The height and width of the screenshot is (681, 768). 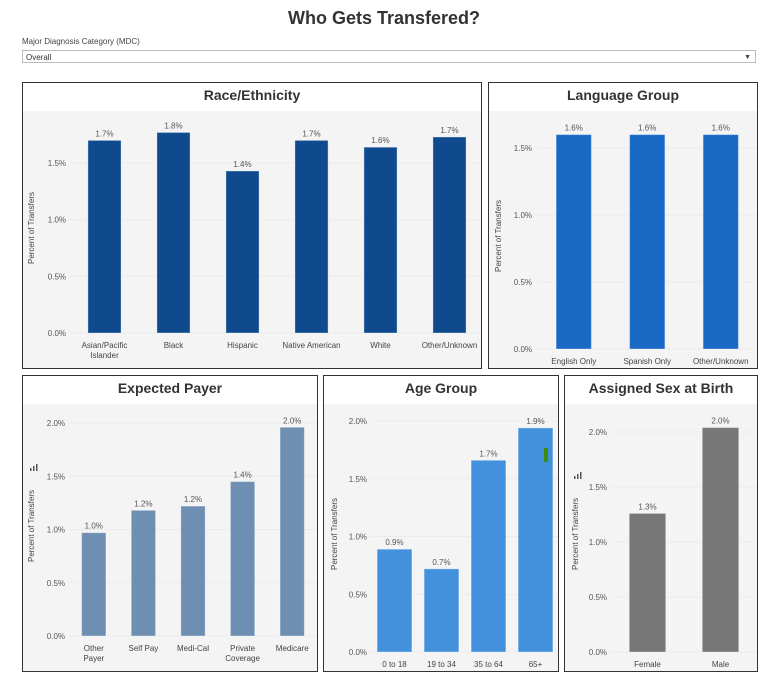 I want to click on category-label: English Only, so click(x=573, y=361).